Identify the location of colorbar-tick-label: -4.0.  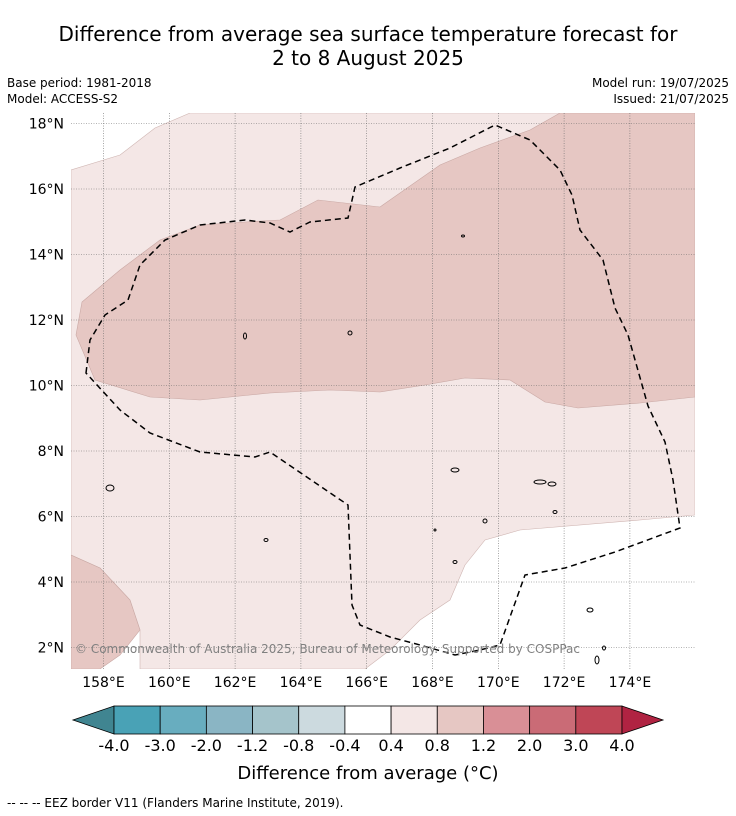
(113, 745).